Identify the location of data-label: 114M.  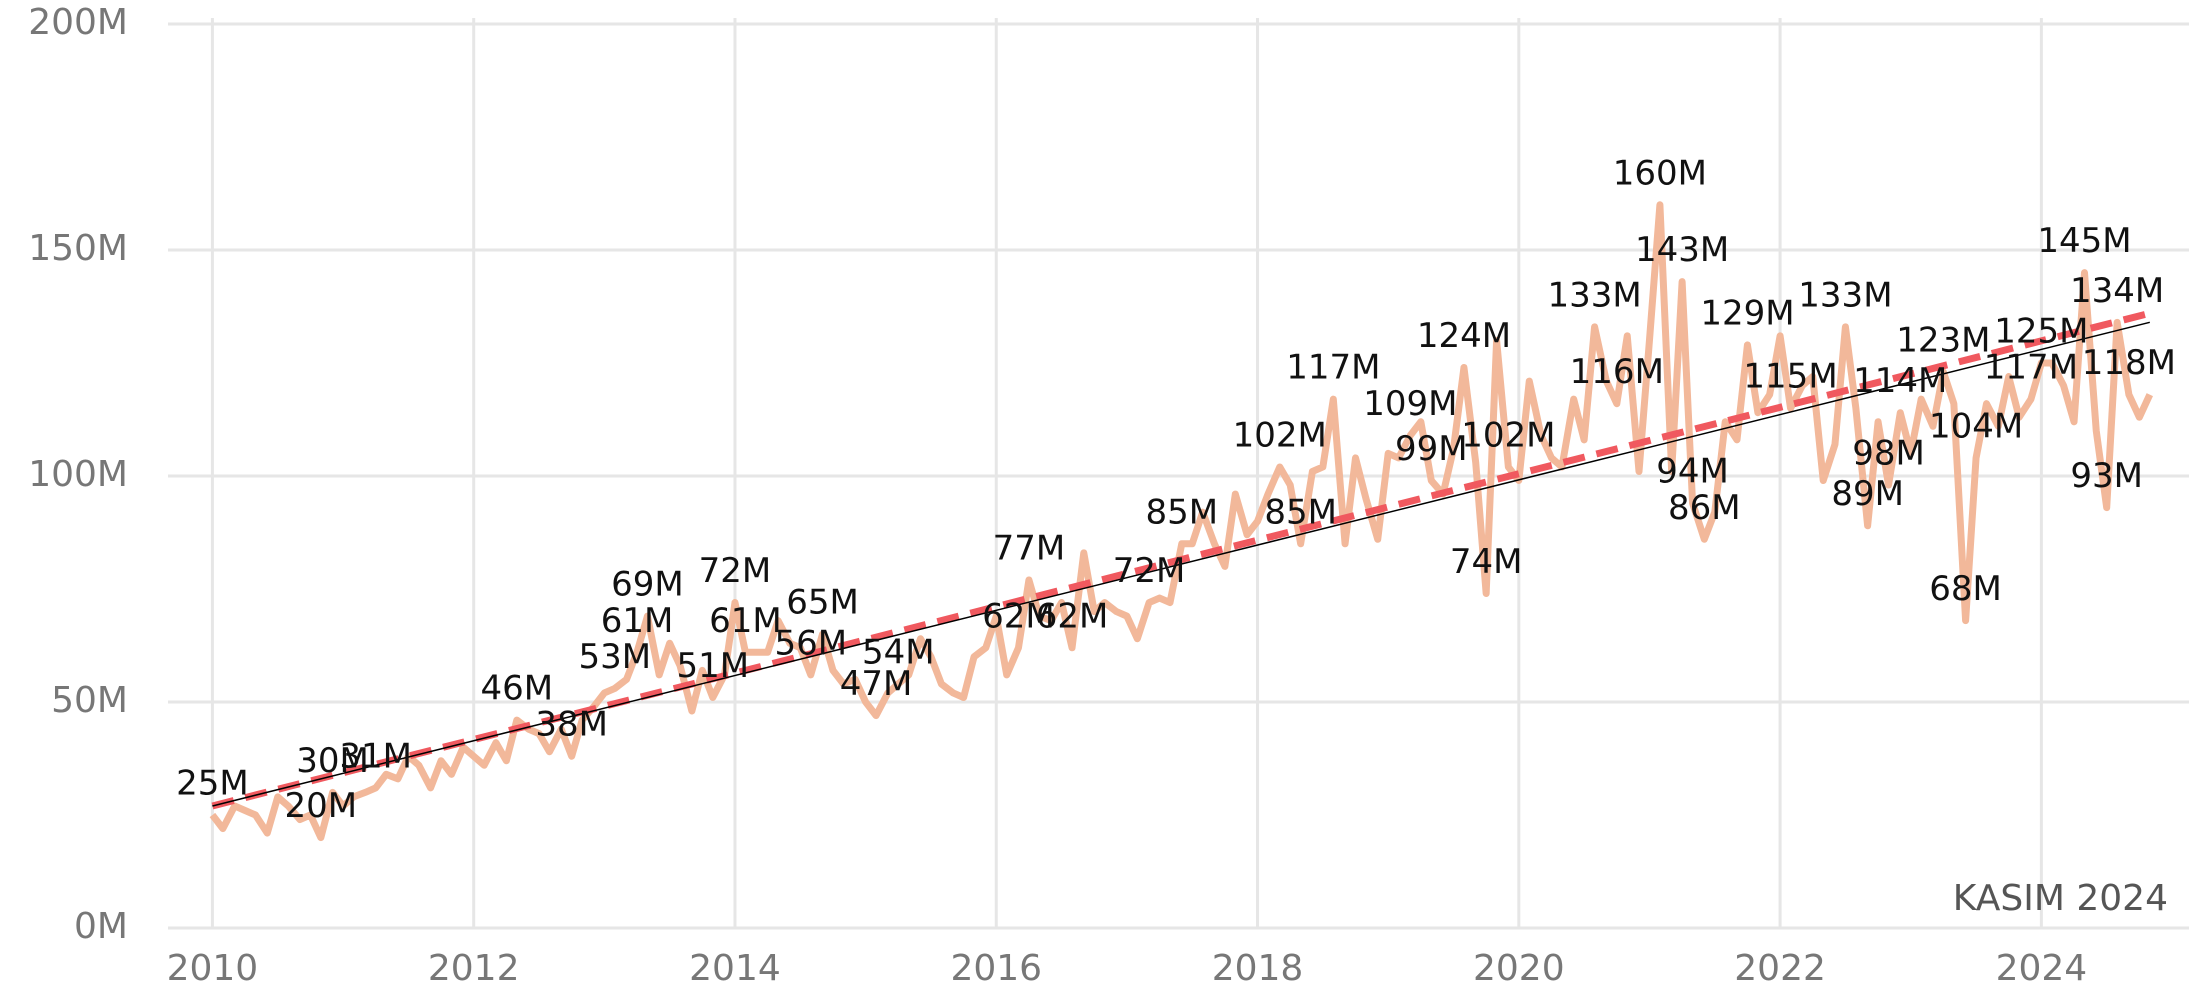
(1900, 381).